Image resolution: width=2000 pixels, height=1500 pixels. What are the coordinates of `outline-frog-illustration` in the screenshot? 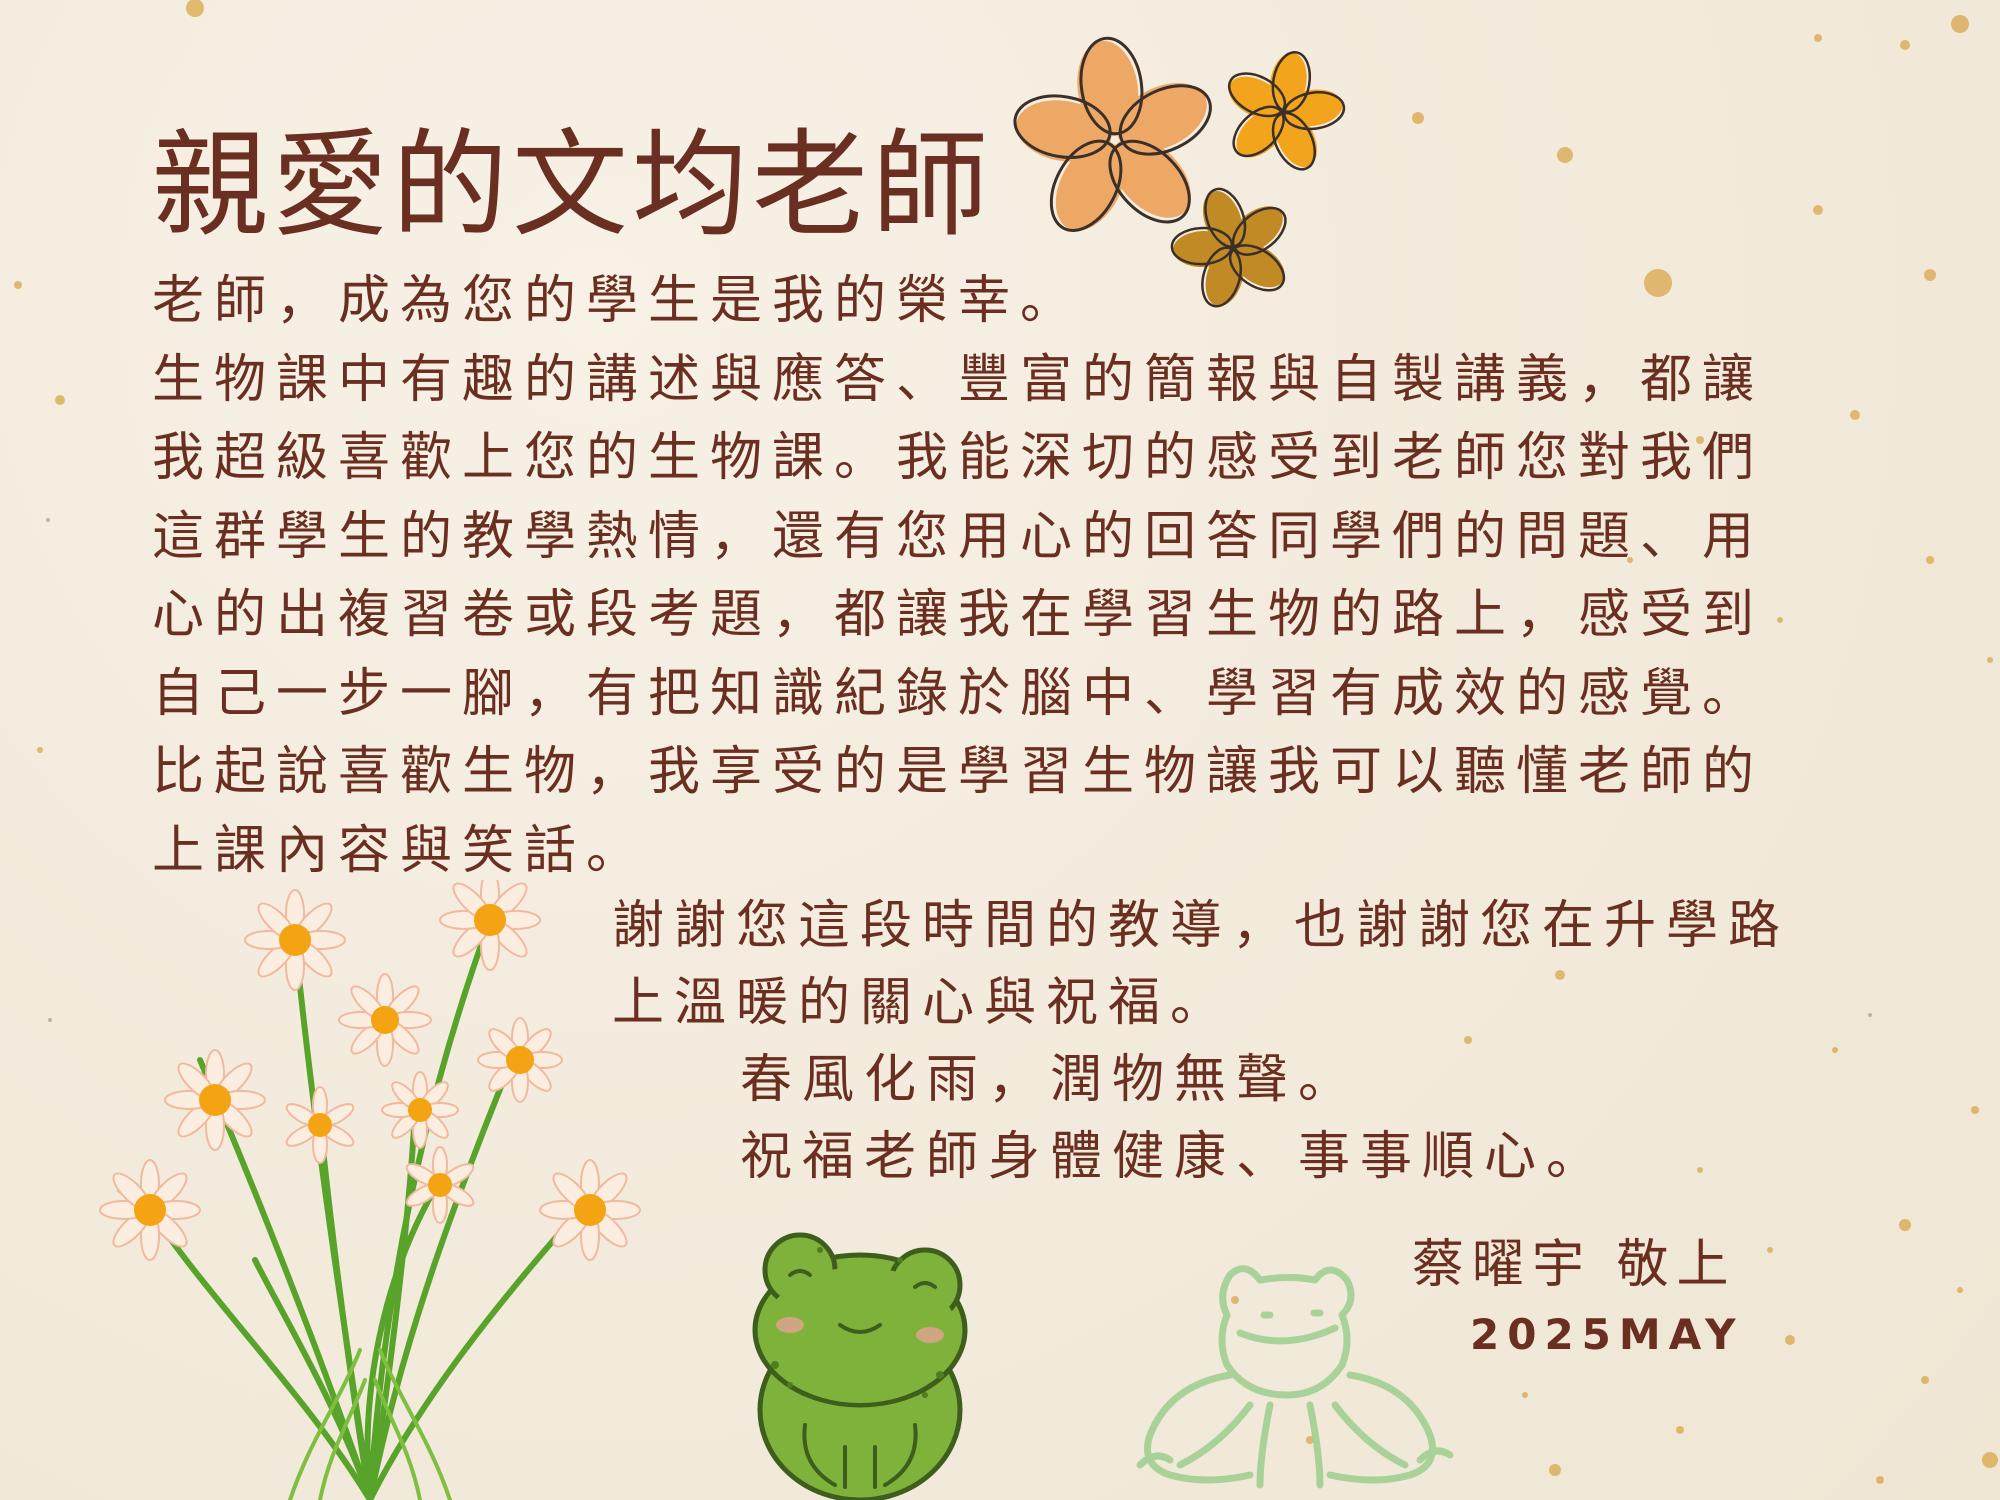 It's located at (1295, 1377).